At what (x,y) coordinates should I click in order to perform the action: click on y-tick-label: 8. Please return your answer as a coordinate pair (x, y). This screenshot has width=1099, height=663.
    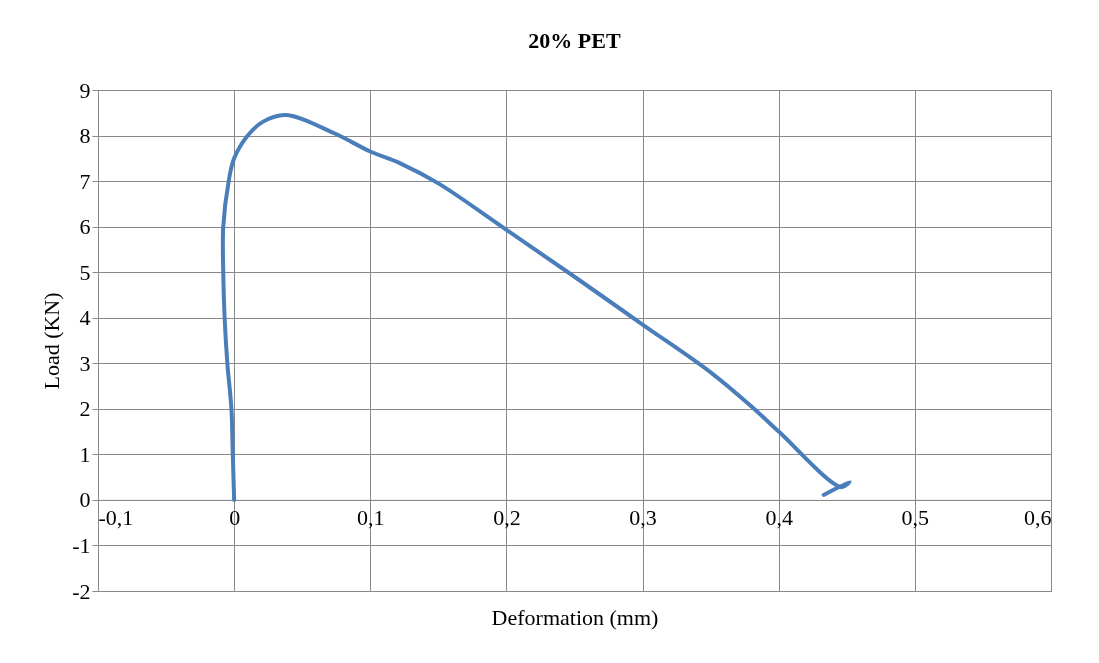
    Looking at the image, I should click on (85, 136).